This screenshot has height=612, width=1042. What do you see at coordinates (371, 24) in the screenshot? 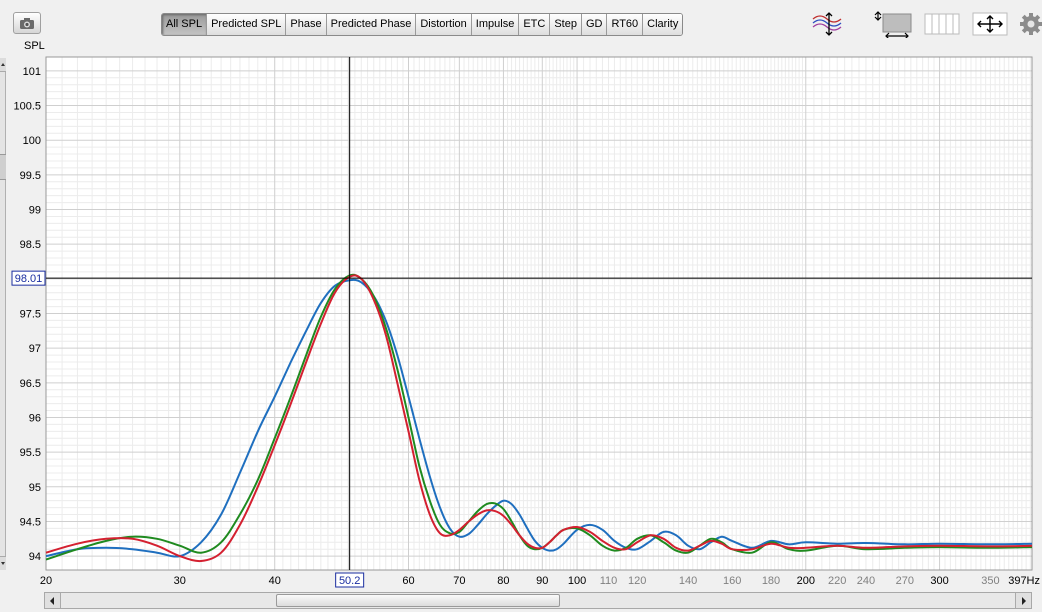
I see `tab-predicted-phase: Predicted Phase` at bounding box center [371, 24].